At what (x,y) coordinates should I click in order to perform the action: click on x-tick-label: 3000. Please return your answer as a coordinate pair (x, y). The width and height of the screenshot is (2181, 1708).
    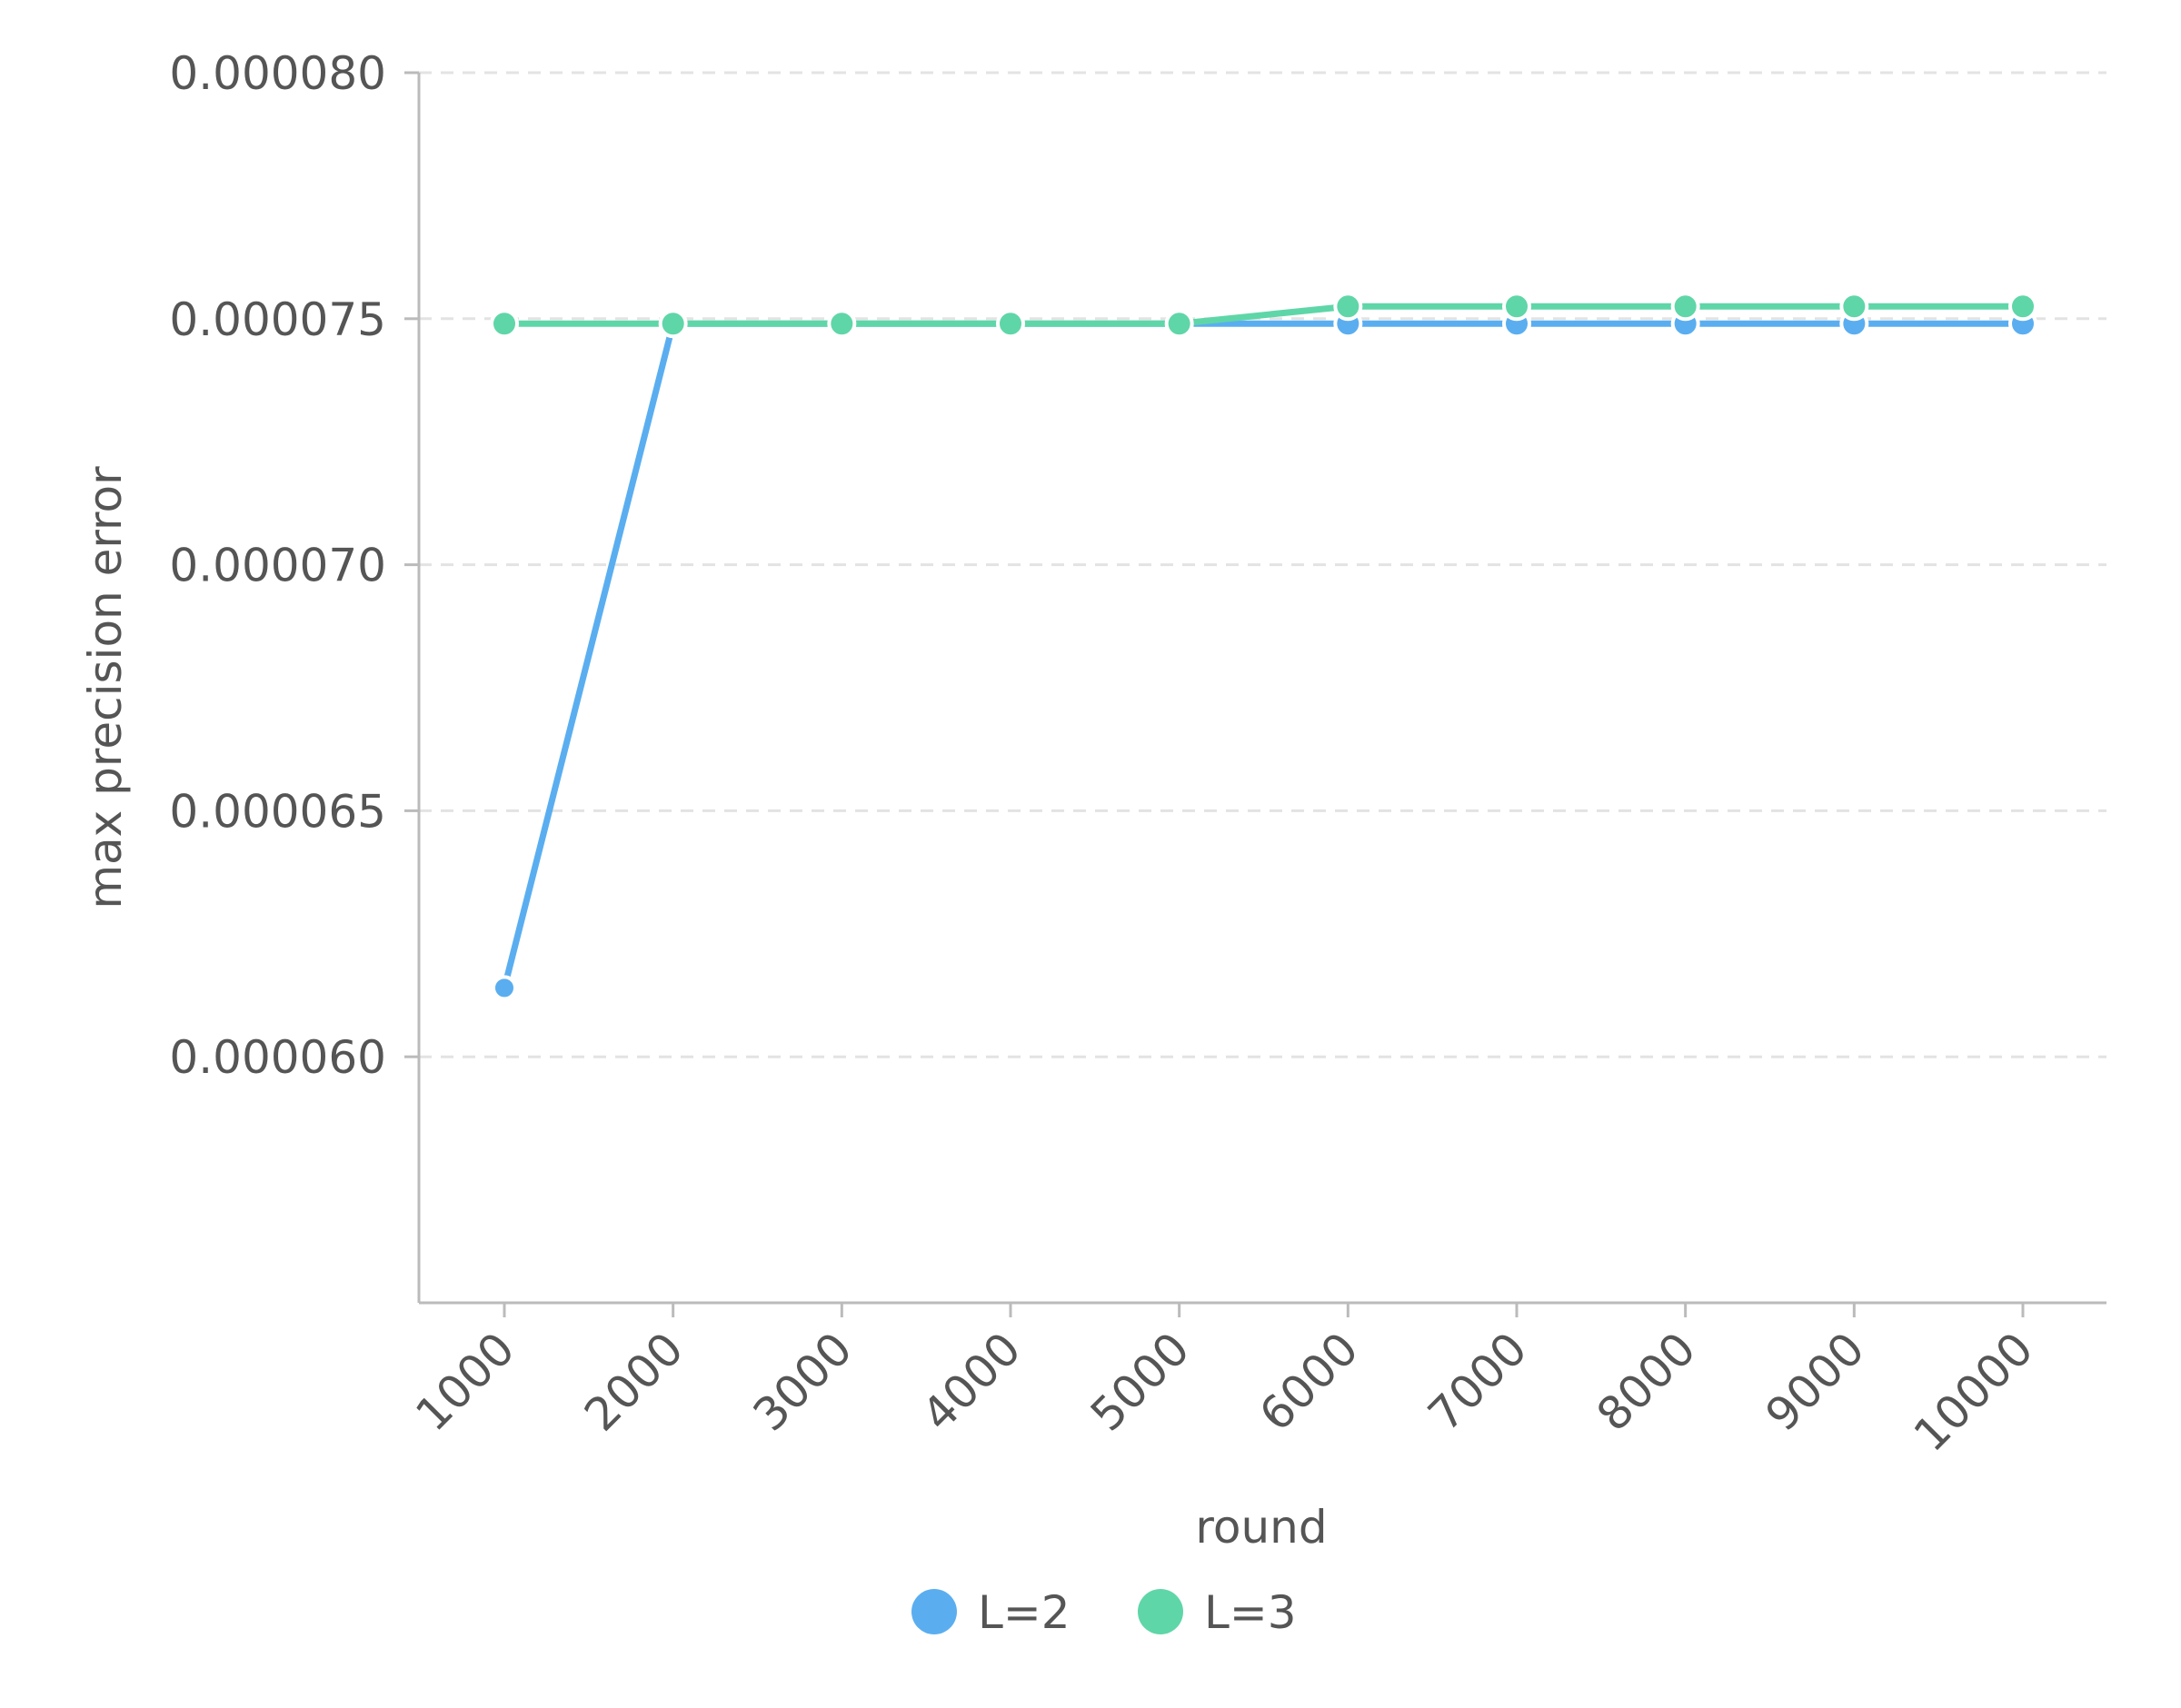
    Looking at the image, I should click on (802, 1381).